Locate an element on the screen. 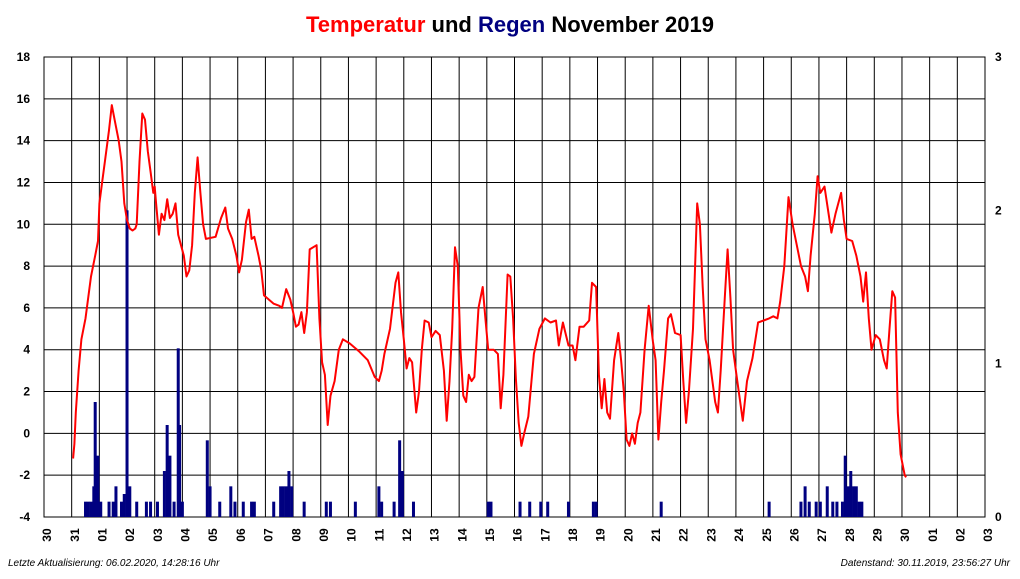  y-left-tick-label: 18 is located at coordinates (24, 57).